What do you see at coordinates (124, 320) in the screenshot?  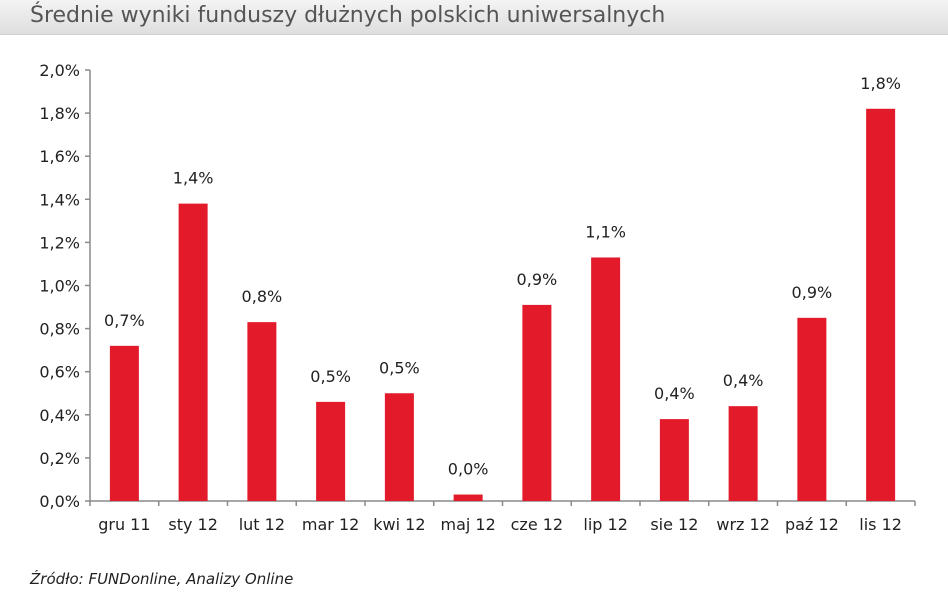 I see `data-label: 0,7%` at bounding box center [124, 320].